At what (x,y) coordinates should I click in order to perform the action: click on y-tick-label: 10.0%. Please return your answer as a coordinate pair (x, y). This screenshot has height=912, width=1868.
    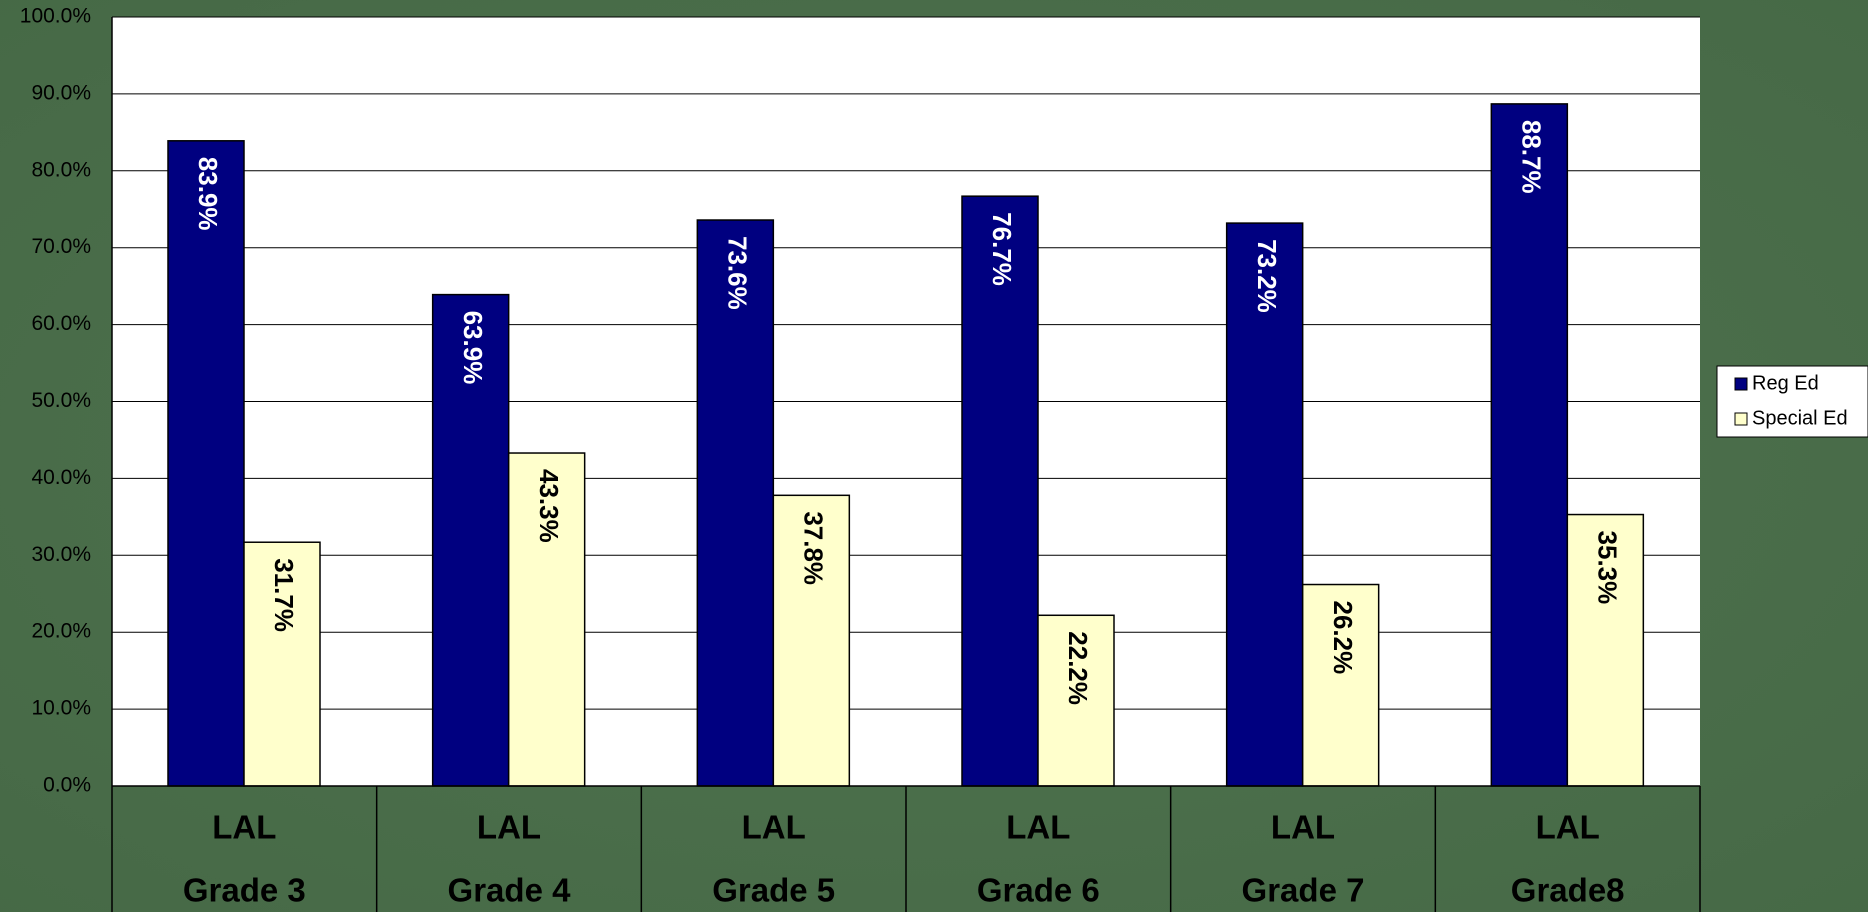
    Looking at the image, I should click on (61, 708).